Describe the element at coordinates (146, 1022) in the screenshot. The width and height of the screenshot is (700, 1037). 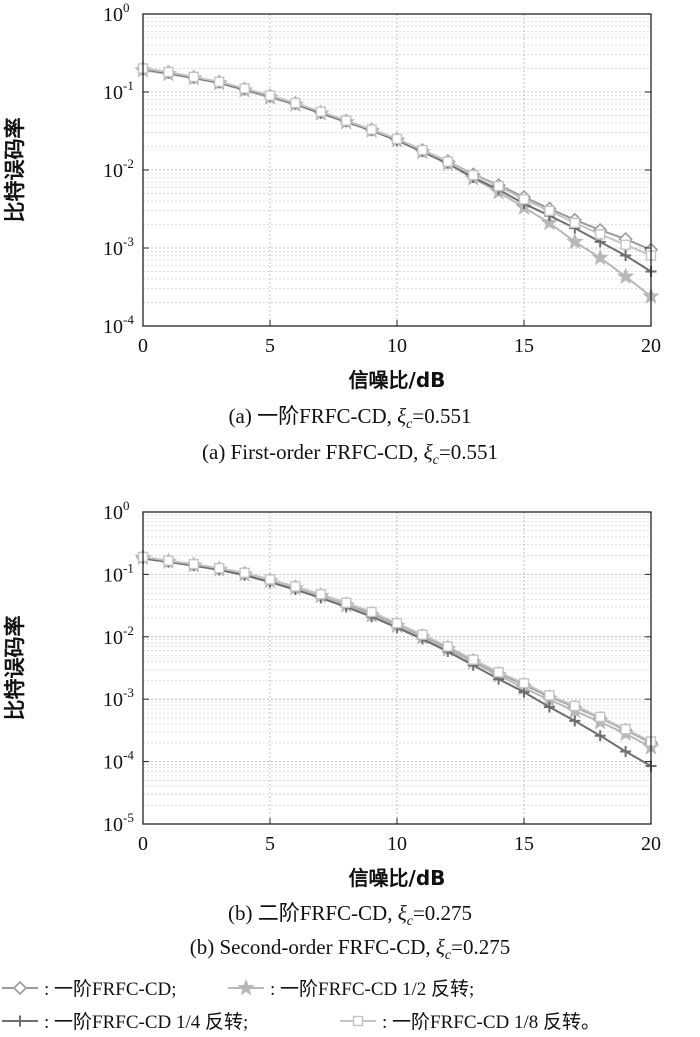
I see `legend-label: : 一阶FRFC-CD 1/4 反转;` at that location.